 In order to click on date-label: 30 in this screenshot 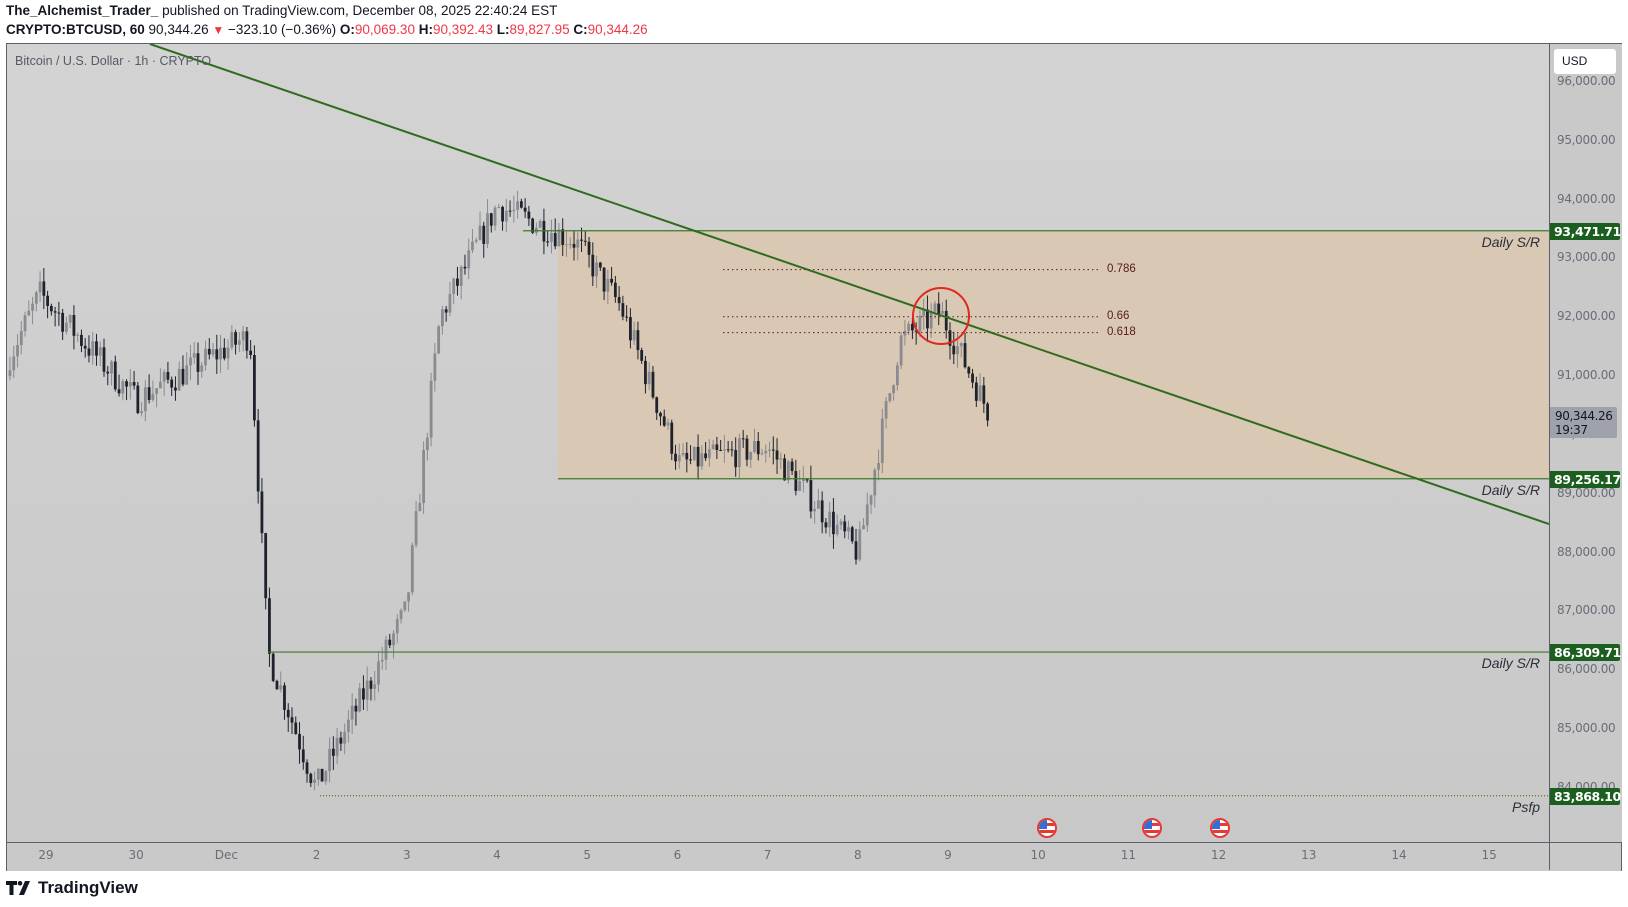, I will do `click(136, 855)`.